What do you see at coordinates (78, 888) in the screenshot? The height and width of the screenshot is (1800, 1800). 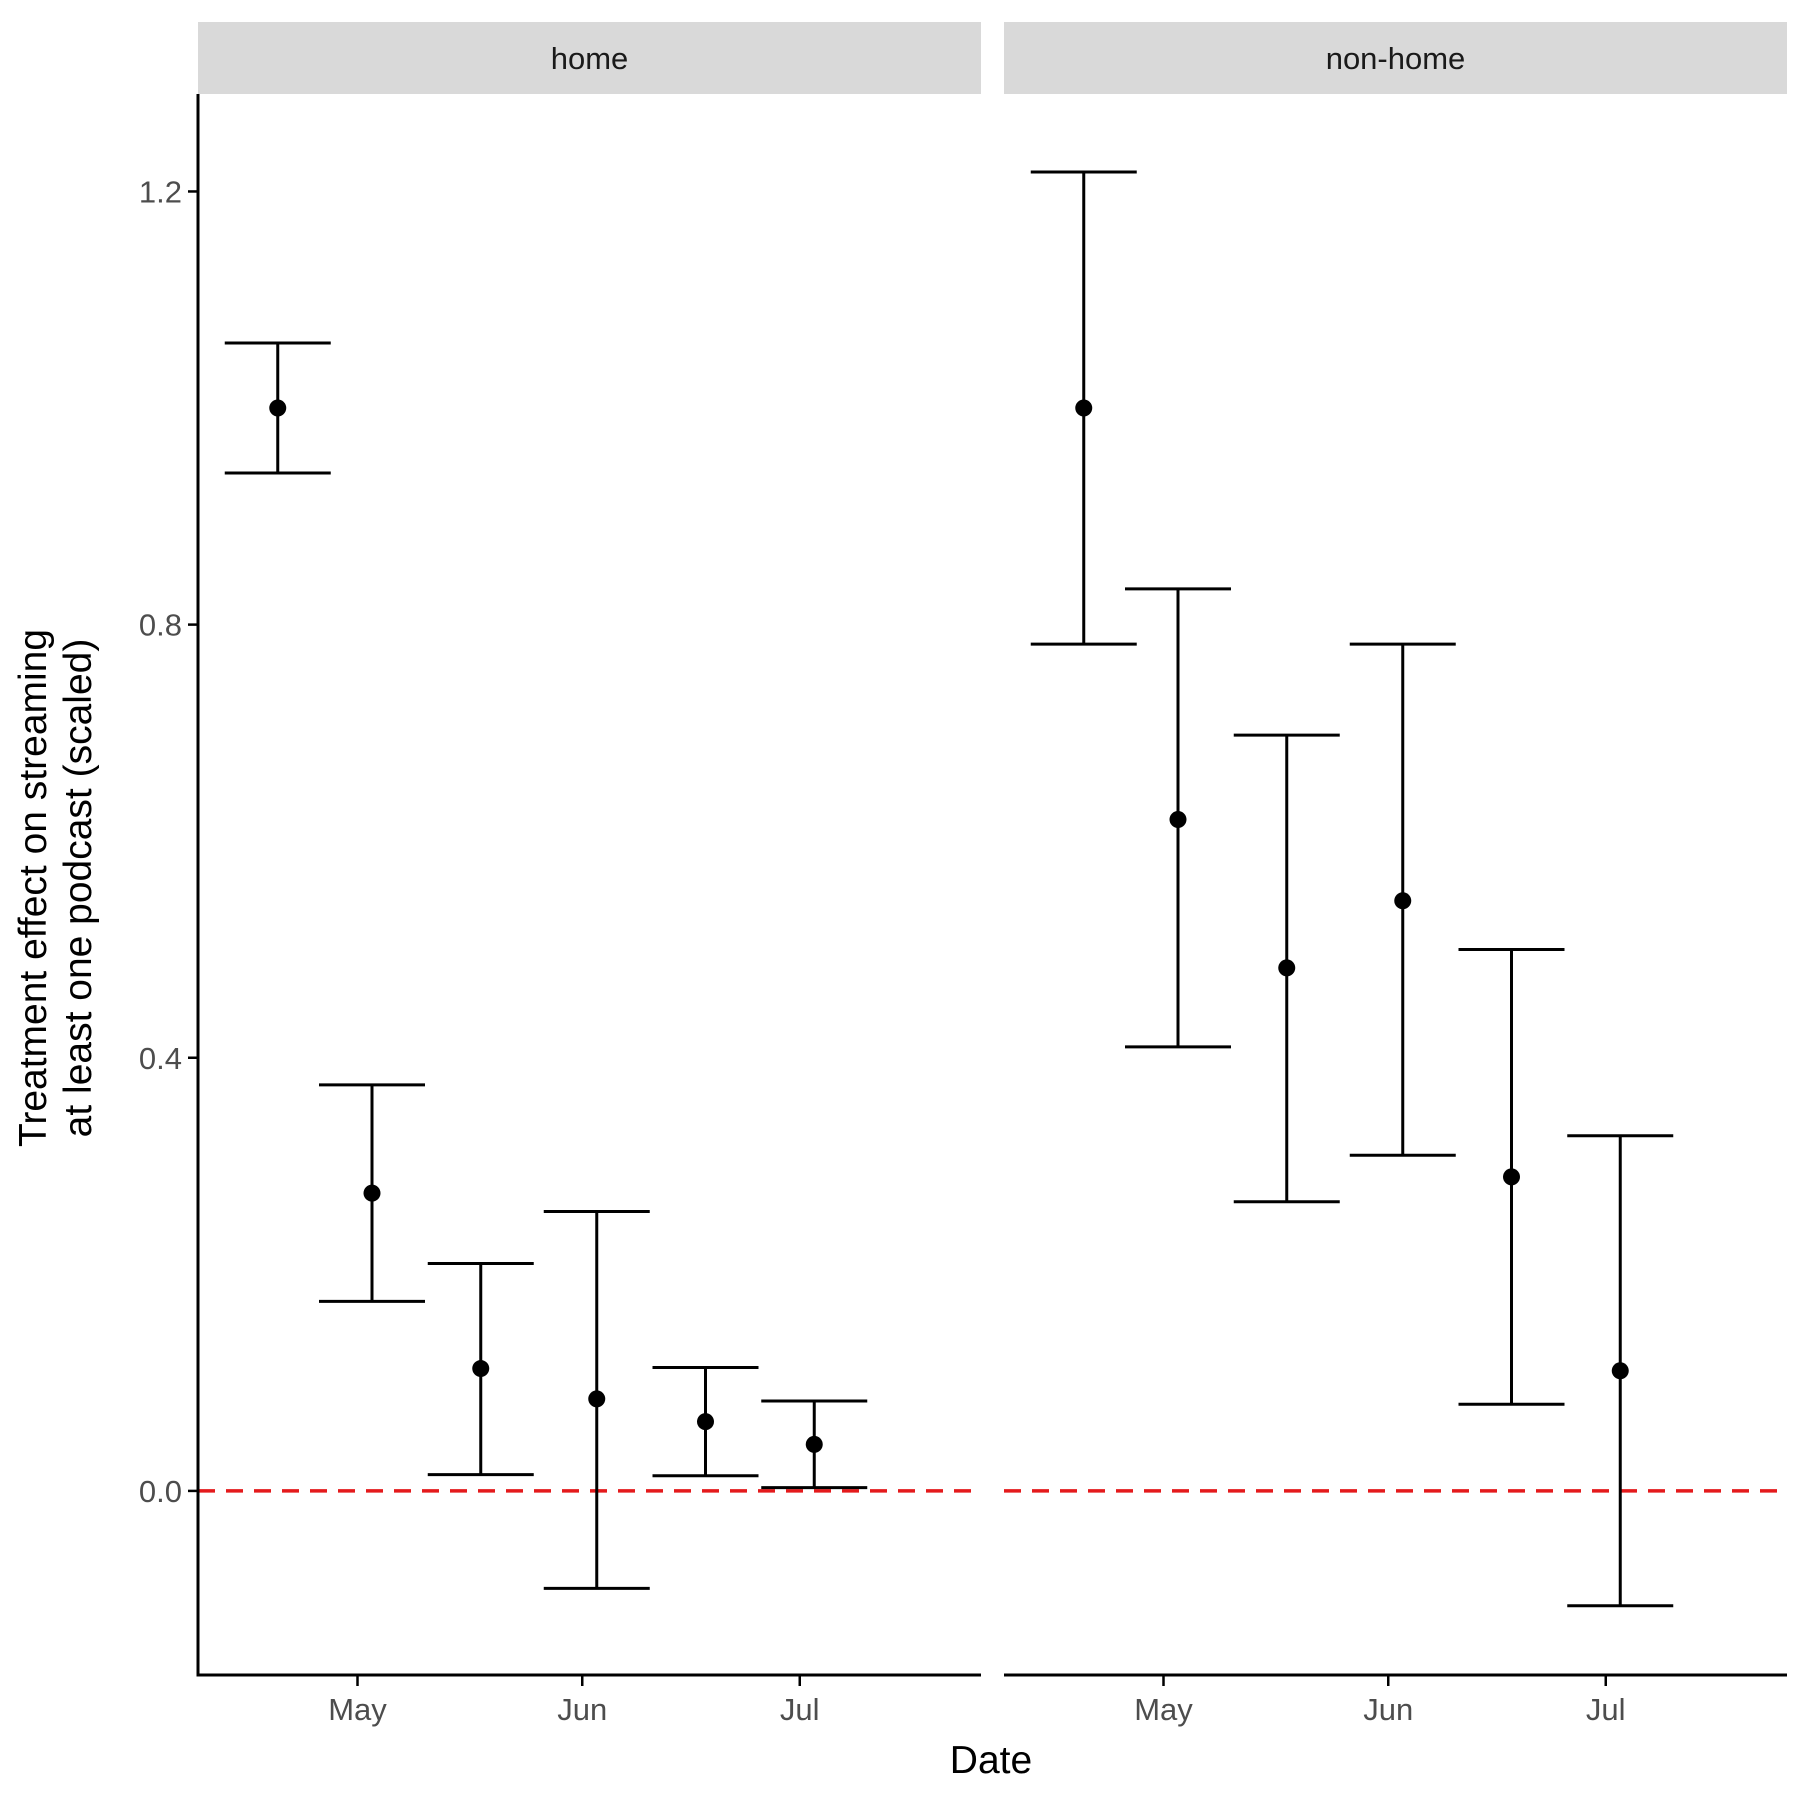 I see `y-axis-title-line-2: at least one podcast (scaled)` at bounding box center [78, 888].